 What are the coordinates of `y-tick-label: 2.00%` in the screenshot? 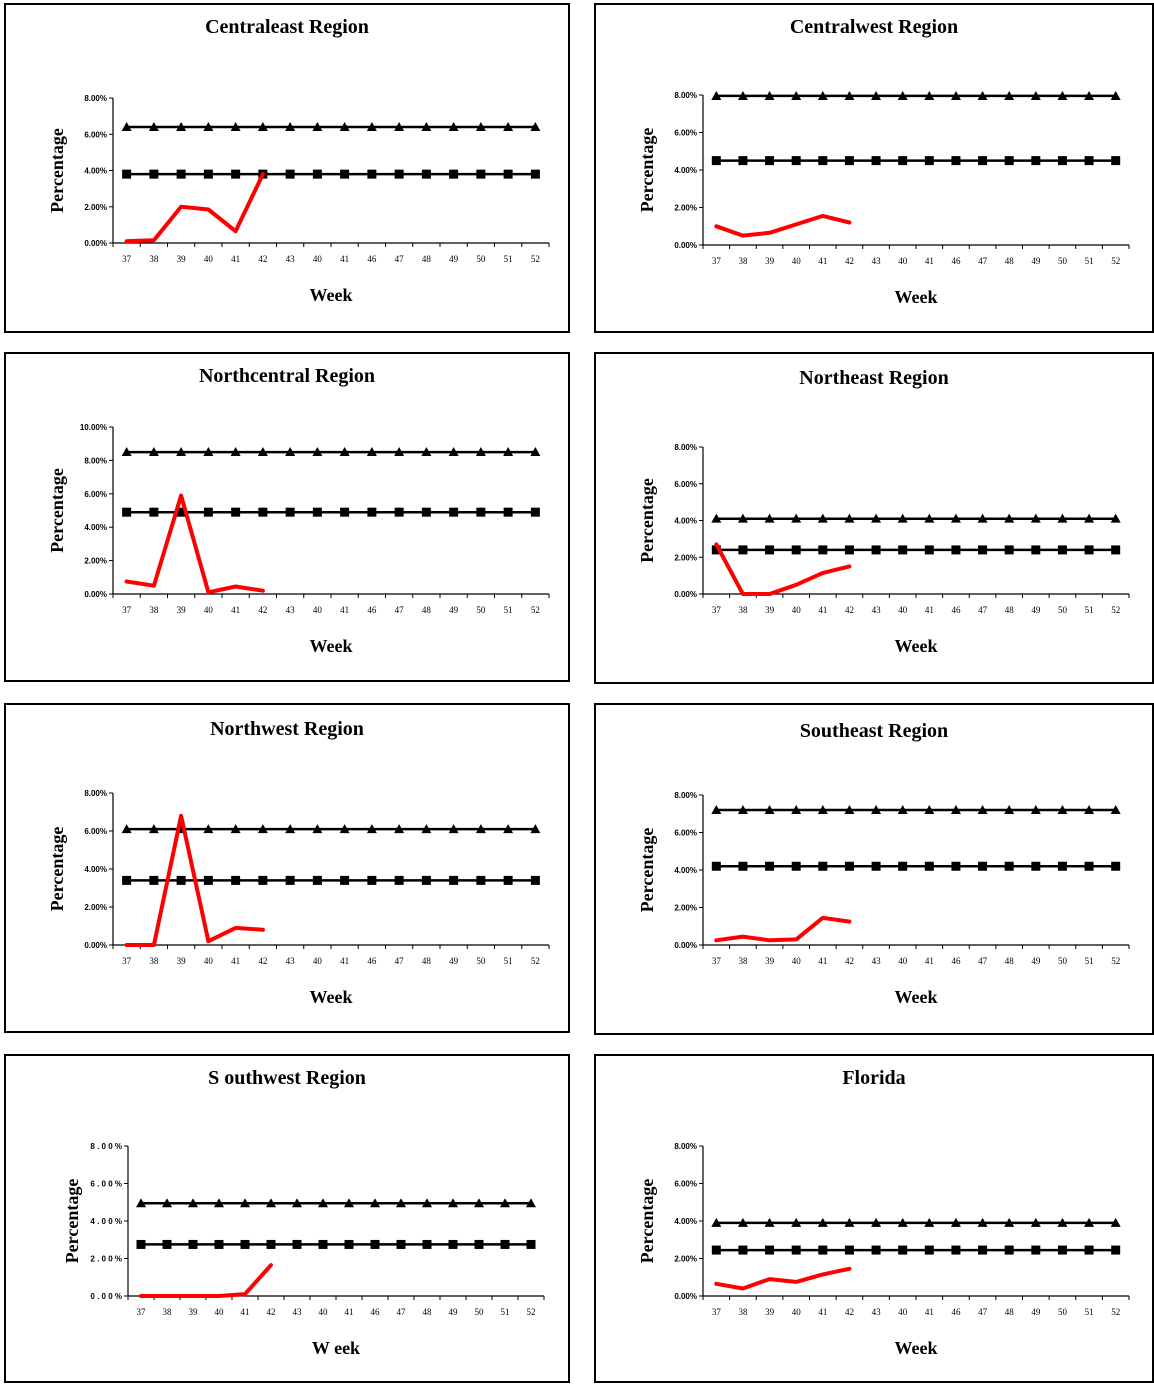 It's located at (685, 557).